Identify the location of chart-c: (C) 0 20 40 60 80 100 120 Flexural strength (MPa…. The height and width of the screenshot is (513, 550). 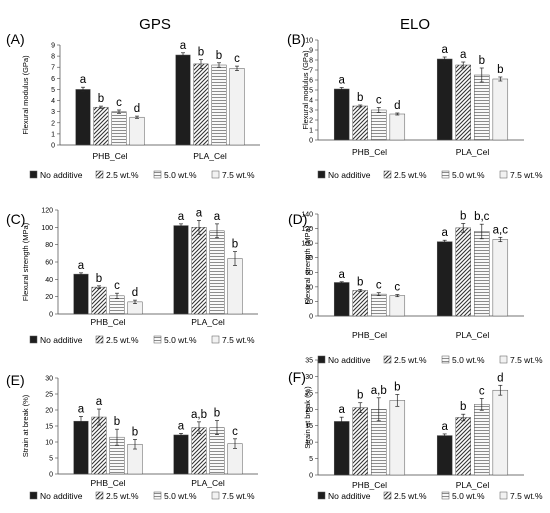
(132, 276).